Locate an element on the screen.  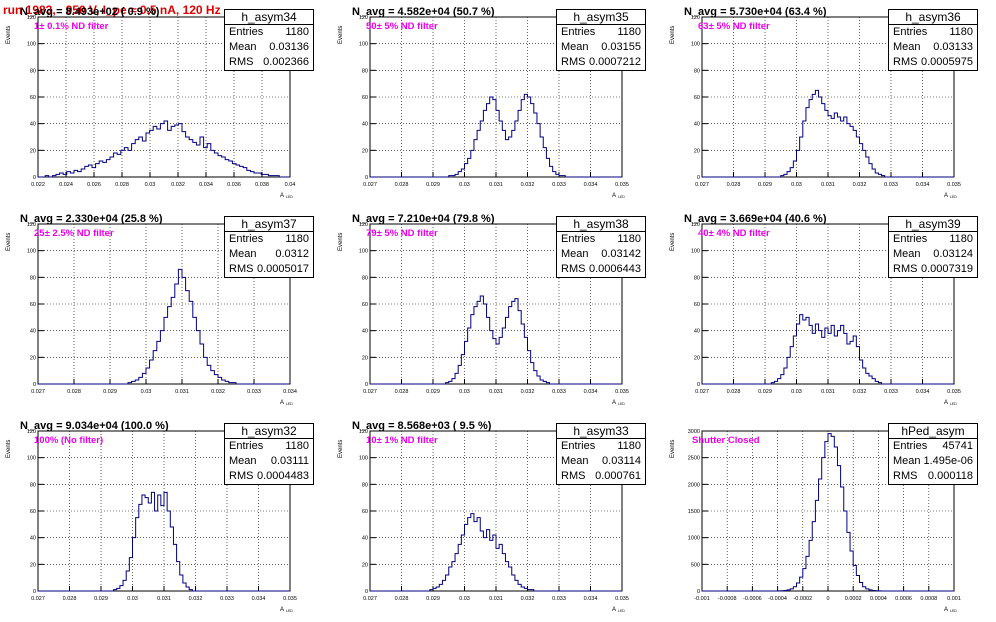
n-avg-label: N_avg = 8.493e+02 ( 0.9 %) is located at coordinates (90, 12).